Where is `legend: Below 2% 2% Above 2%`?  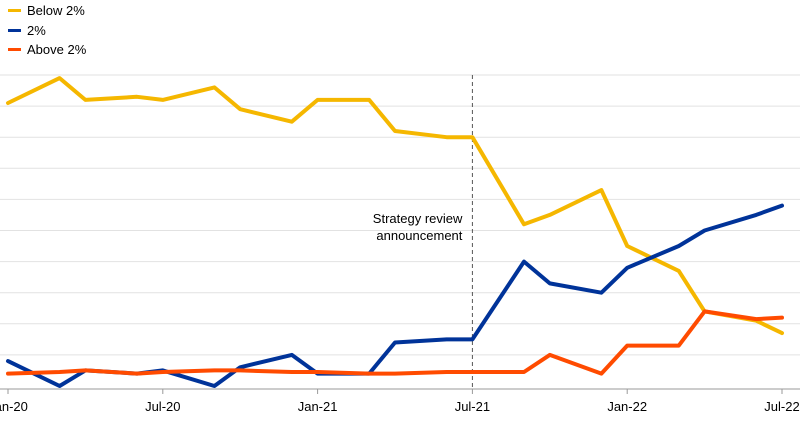 legend: Below 2% 2% Above 2% is located at coordinates (47, 30).